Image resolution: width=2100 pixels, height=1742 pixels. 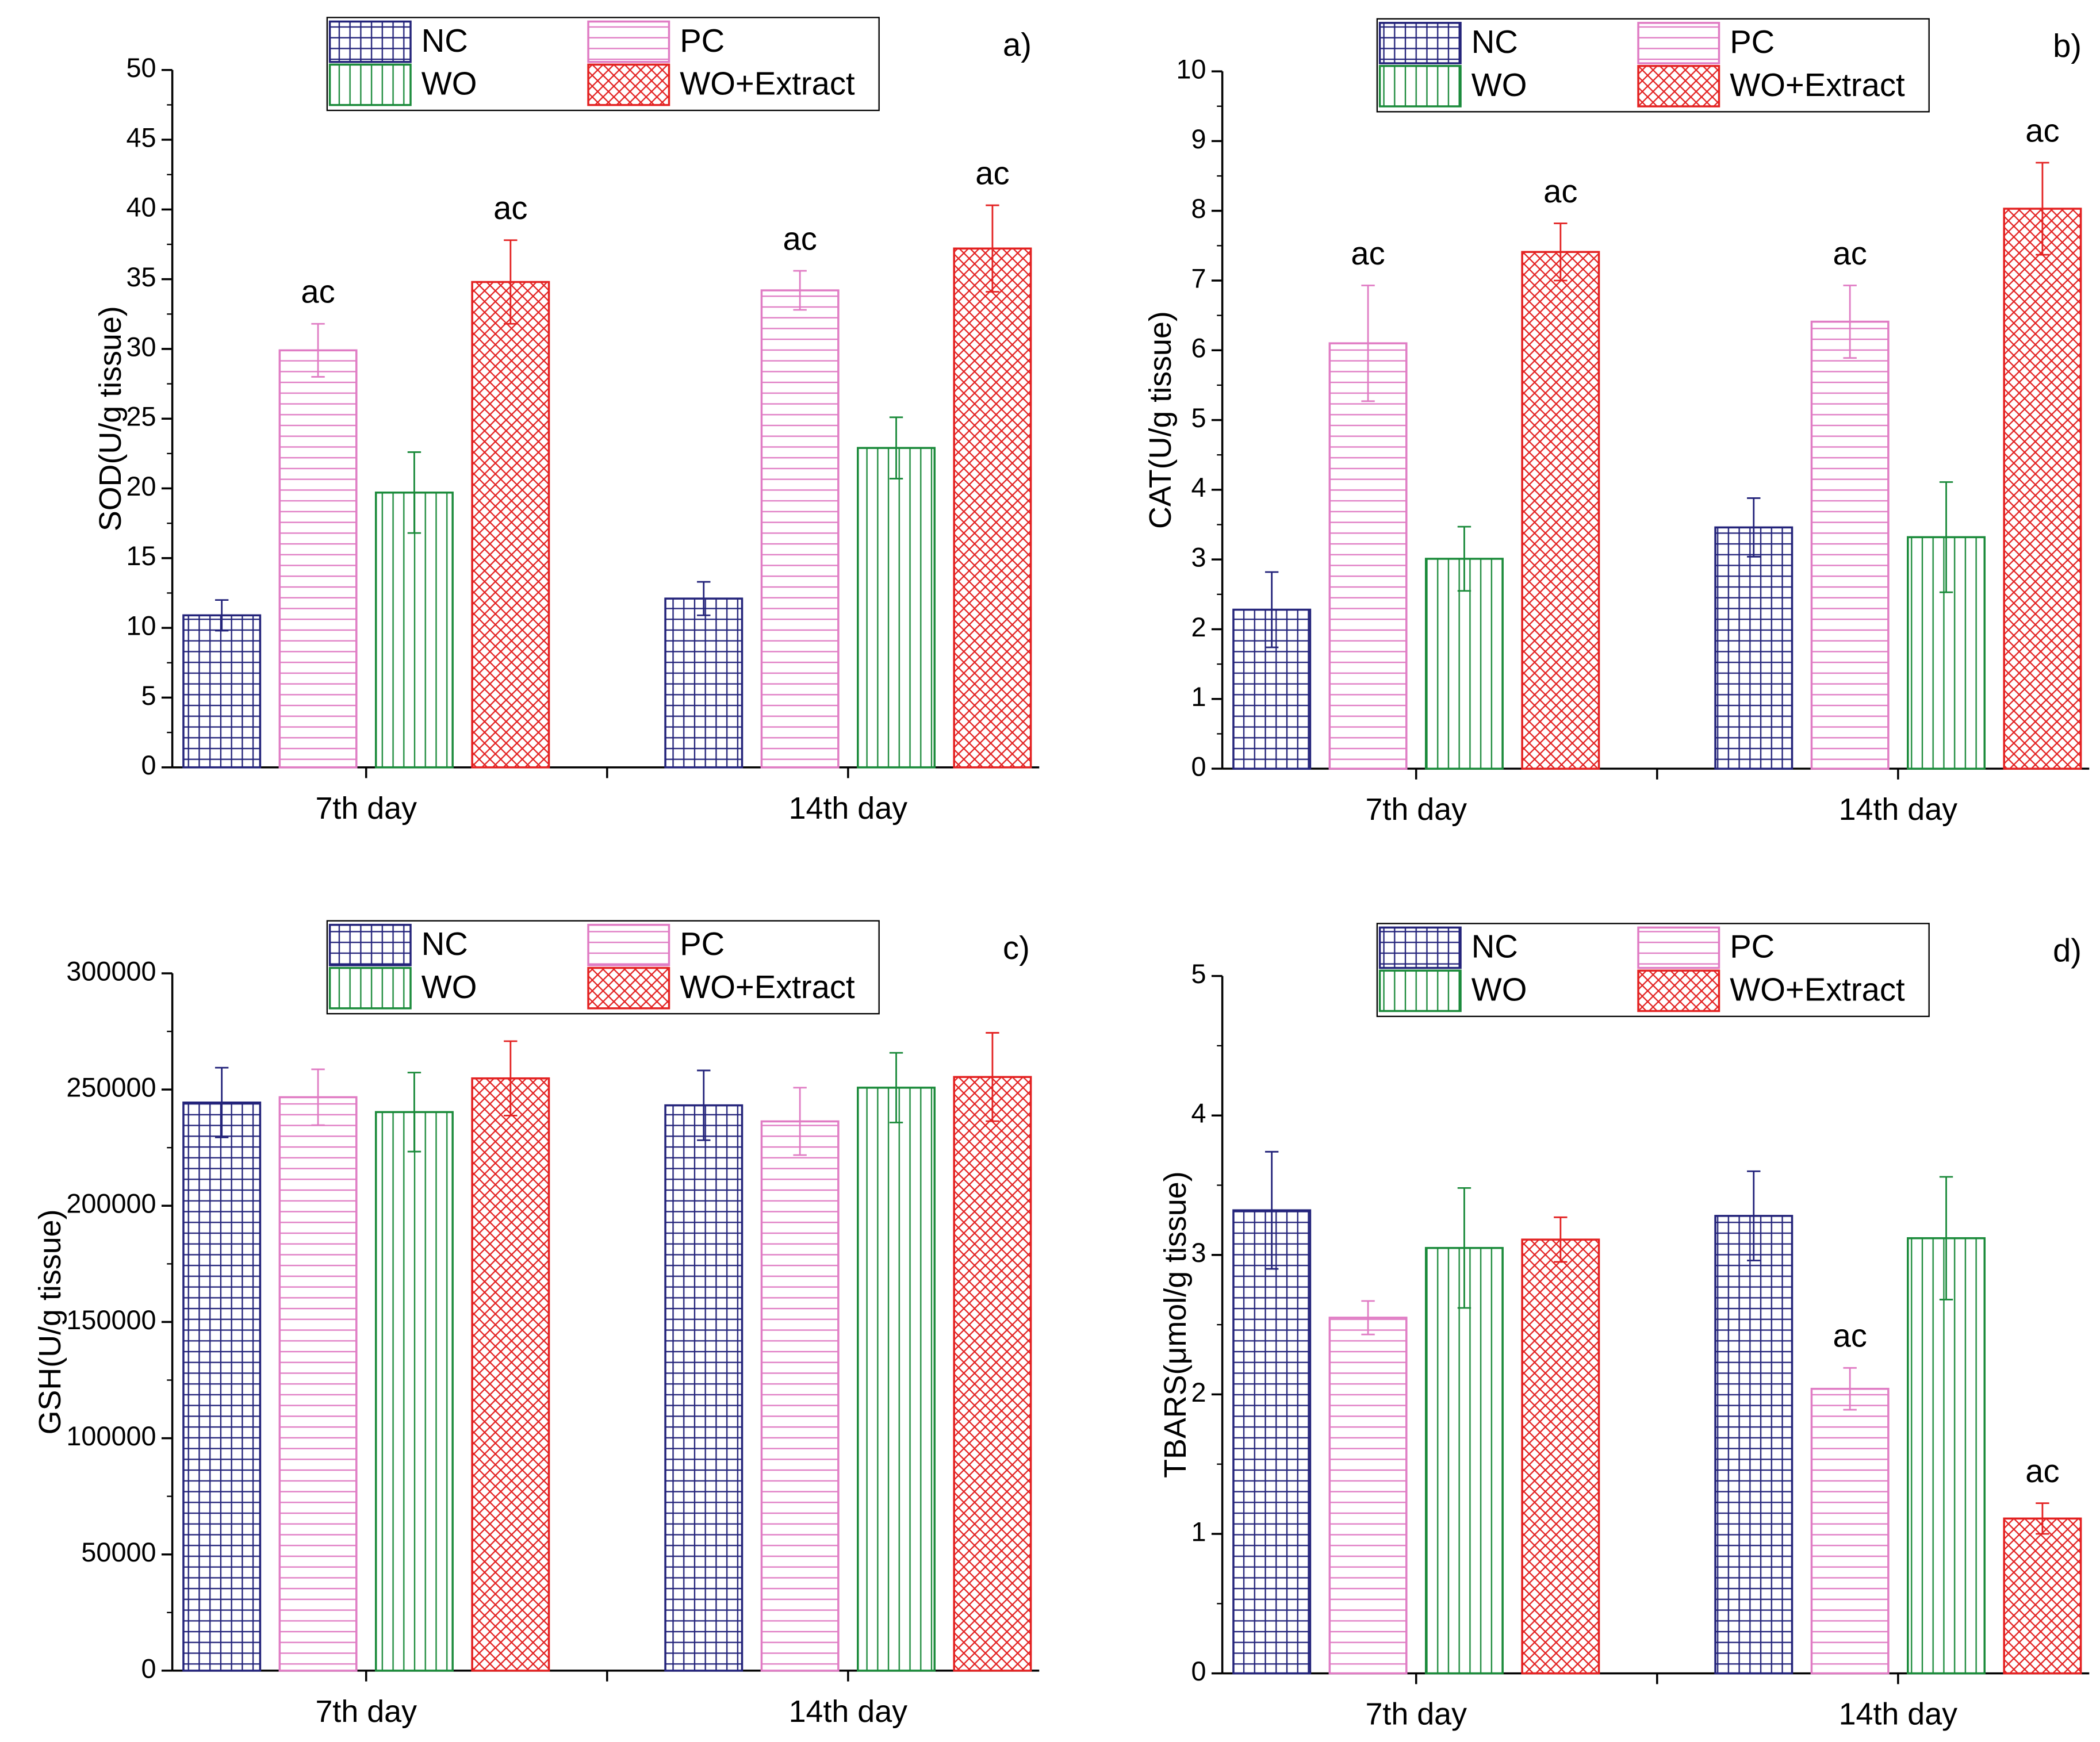 What do you see at coordinates (1198, 278) in the screenshot?
I see `y-tick-label: 7` at bounding box center [1198, 278].